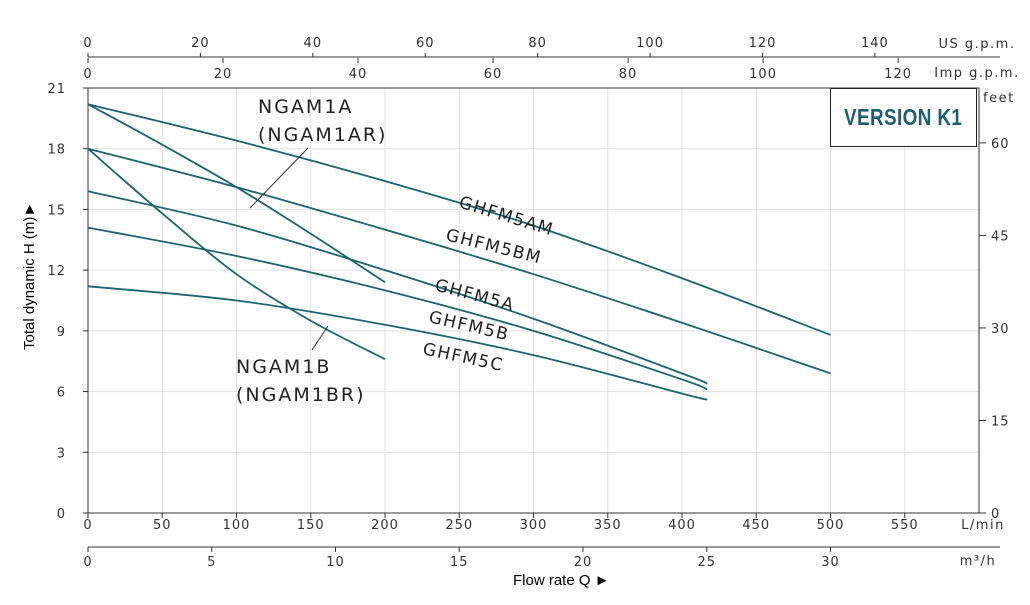  I want to click on imp-gpm-tick-label: 100, so click(763, 74).